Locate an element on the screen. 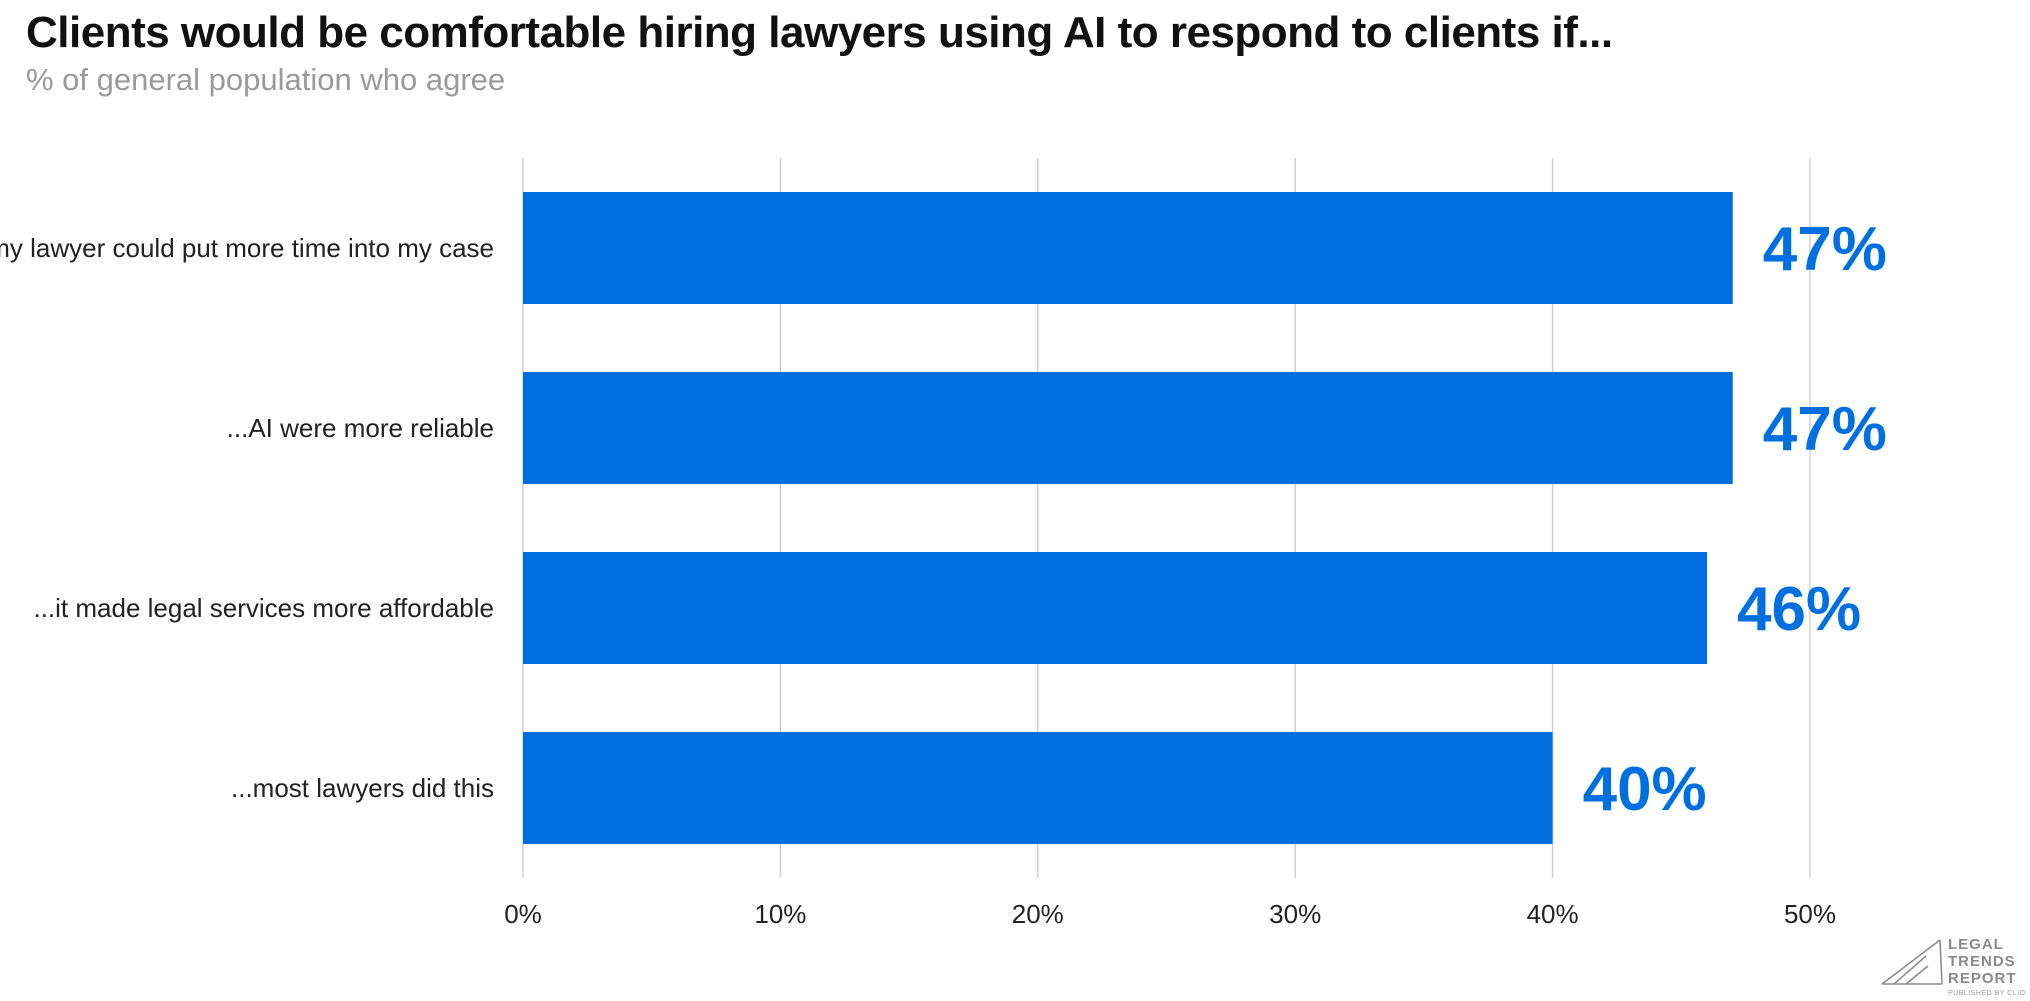  category-label: ...AI were more reliable is located at coordinates (360, 428).